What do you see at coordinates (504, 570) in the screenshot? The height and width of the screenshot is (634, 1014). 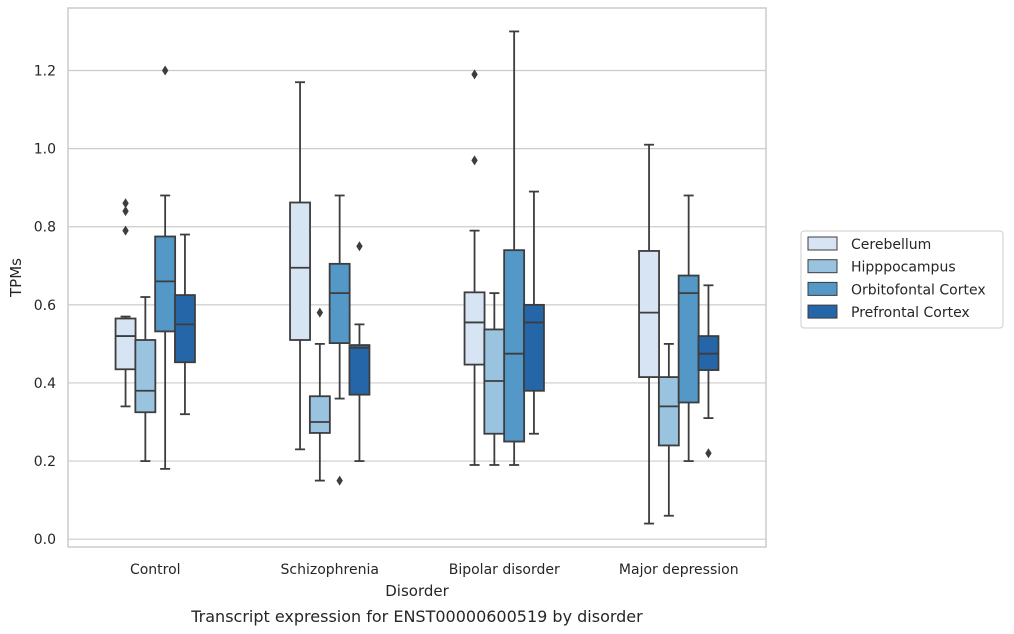 I see `x-tick-label: Bipolar disorder` at bounding box center [504, 570].